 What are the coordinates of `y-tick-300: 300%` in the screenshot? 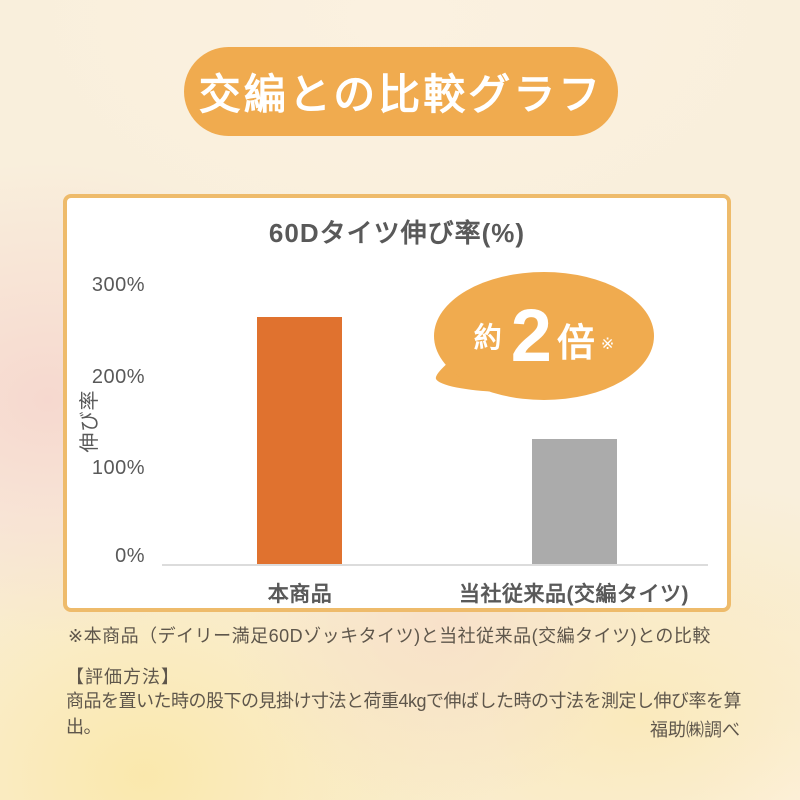 It's located at (118, 285).